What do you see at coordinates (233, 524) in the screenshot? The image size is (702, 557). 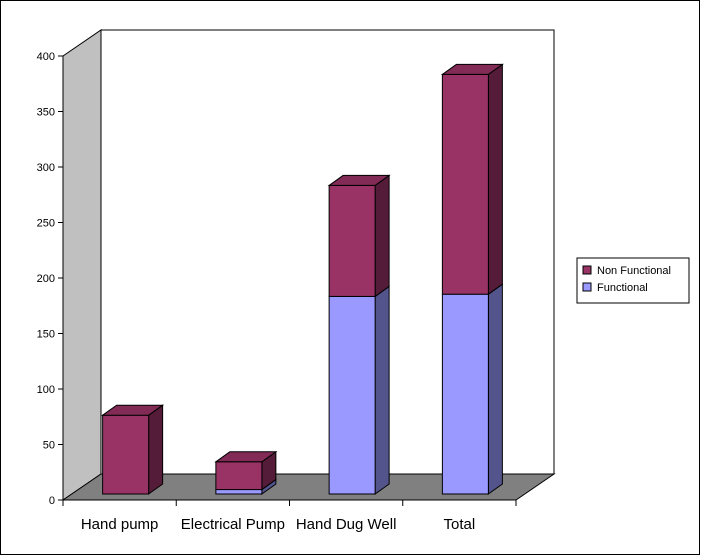 I see `x-tick-label: Electrical Pump` at bounding box center [233, 524].